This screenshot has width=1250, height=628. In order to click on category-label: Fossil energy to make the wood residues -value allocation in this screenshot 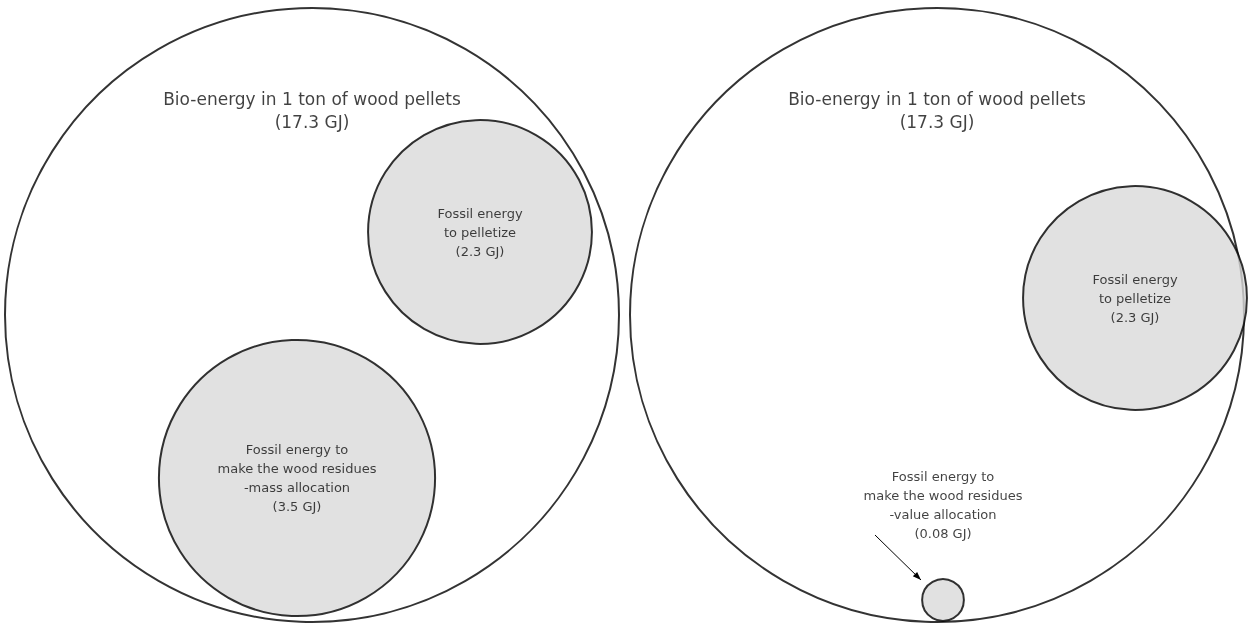, I will do `click(943, 495)`.